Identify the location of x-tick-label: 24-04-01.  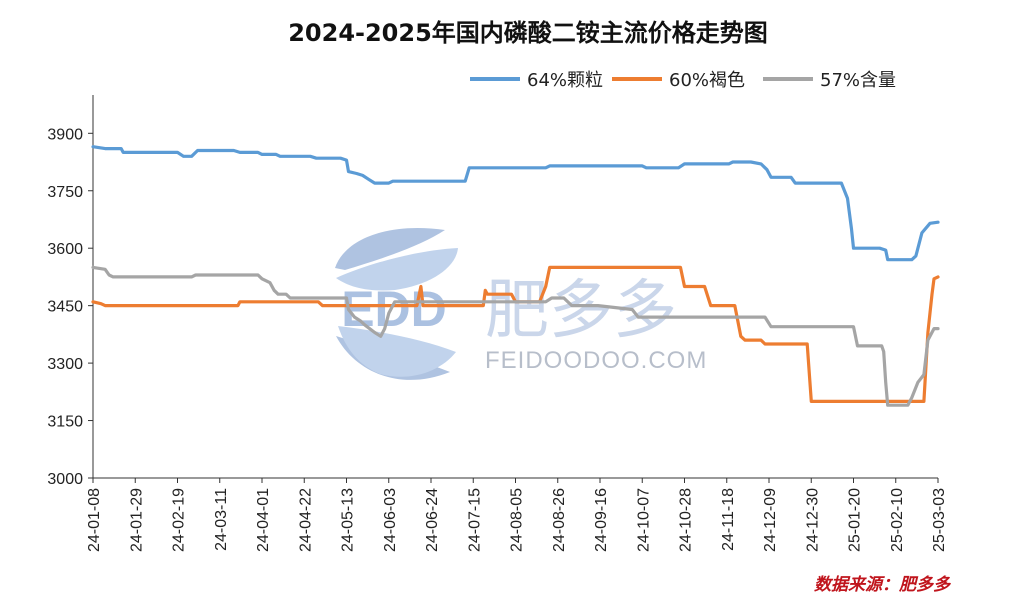
(263, 520).